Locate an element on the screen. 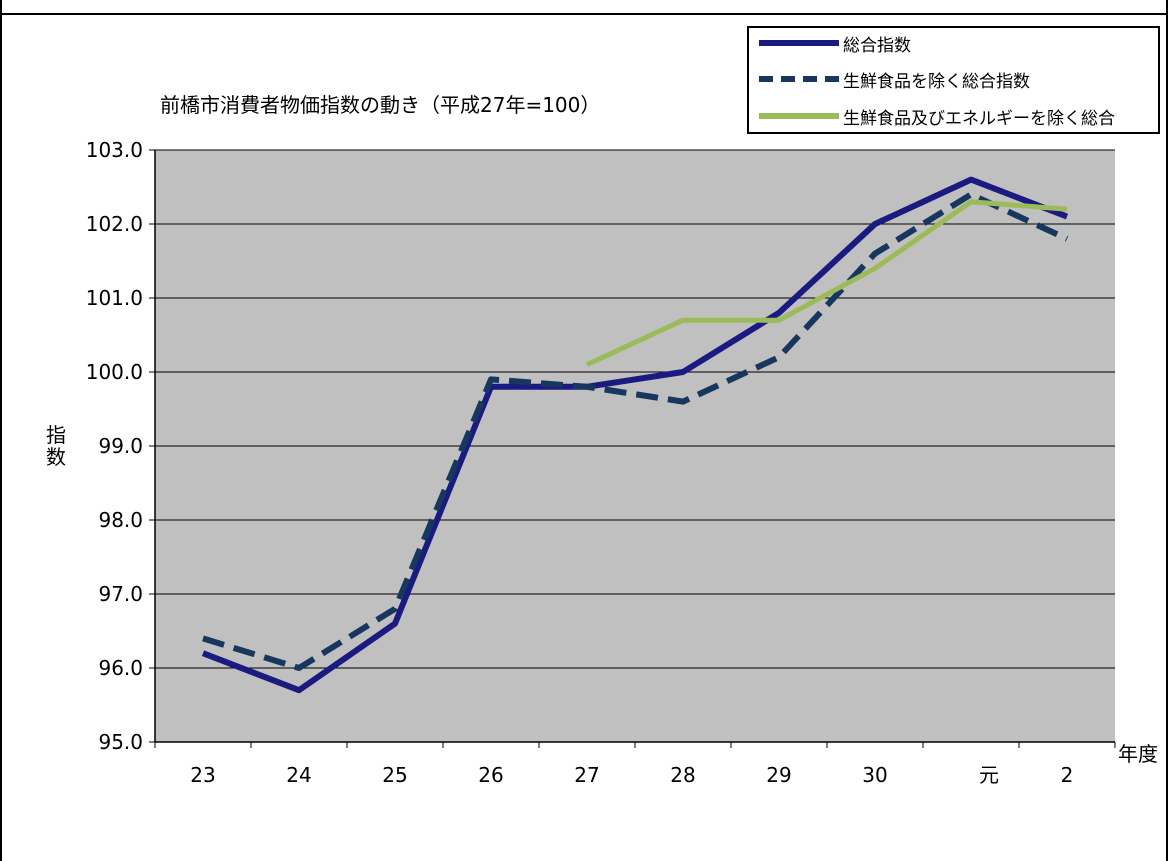  y-tick-label: 102.0 is located at coordinates (114, 224).